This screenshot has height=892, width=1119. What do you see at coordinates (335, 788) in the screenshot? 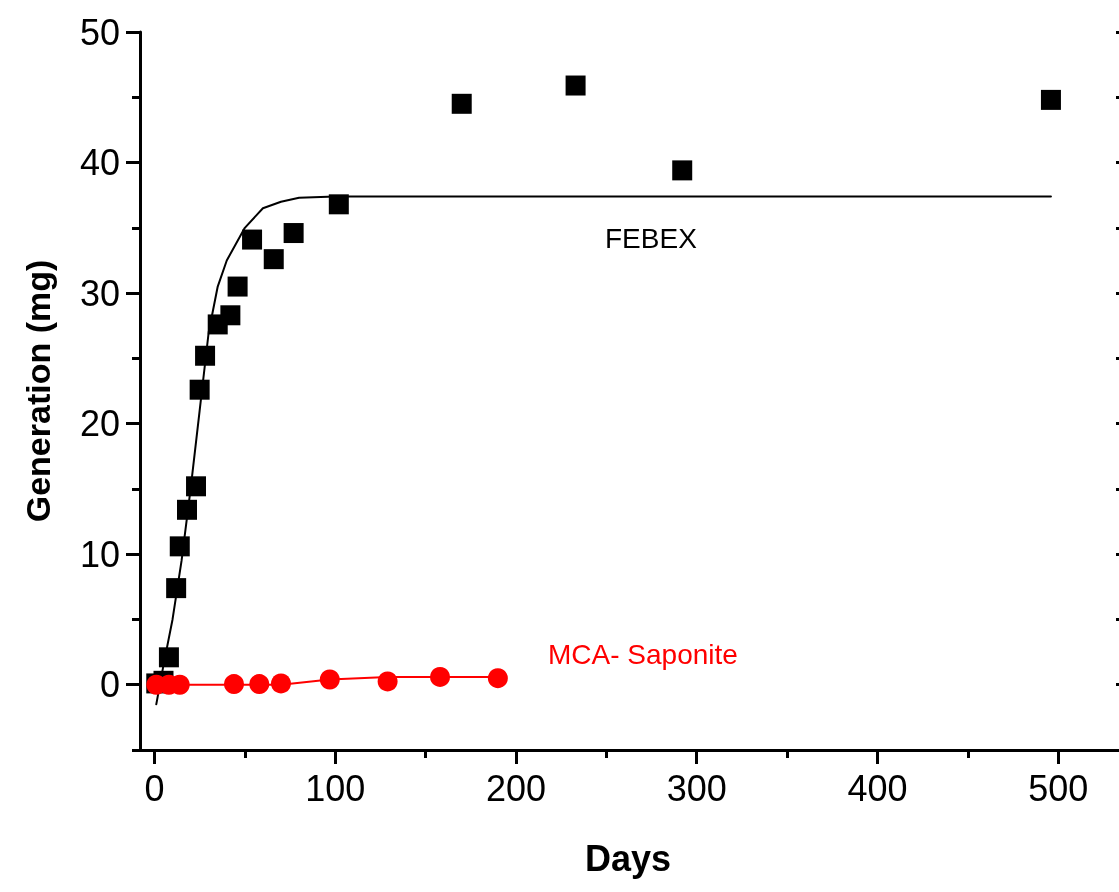
I see `x-tick-label: 100` at bounding box center [335, 788].